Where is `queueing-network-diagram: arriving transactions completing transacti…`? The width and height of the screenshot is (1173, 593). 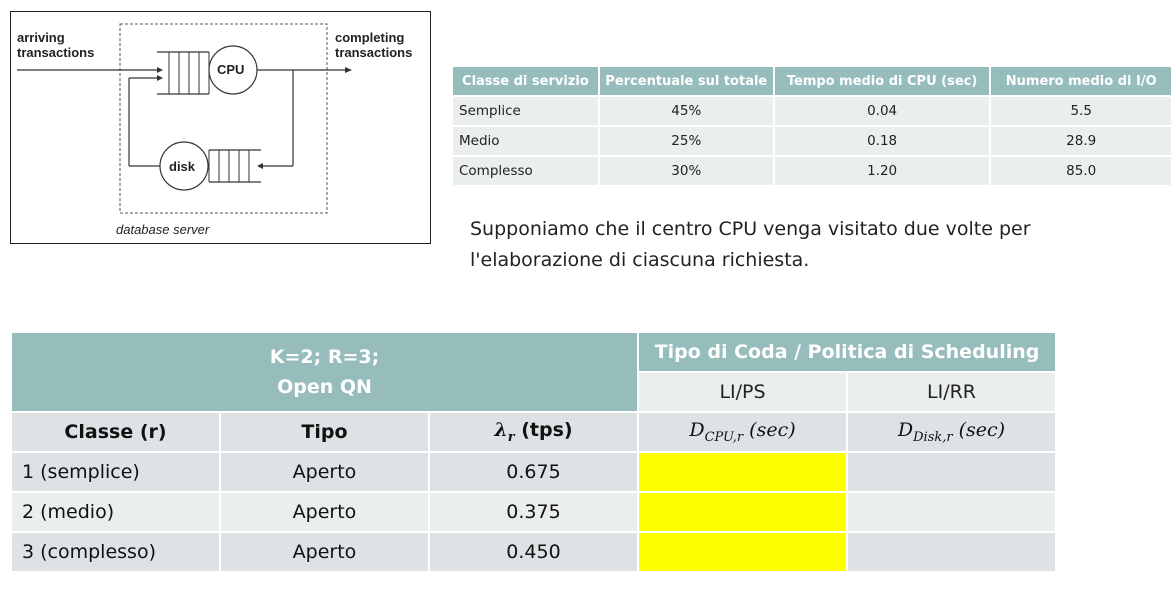 queueing-network-diagram: arriving transactions completing transacti… is located at coordinates (220, 127).